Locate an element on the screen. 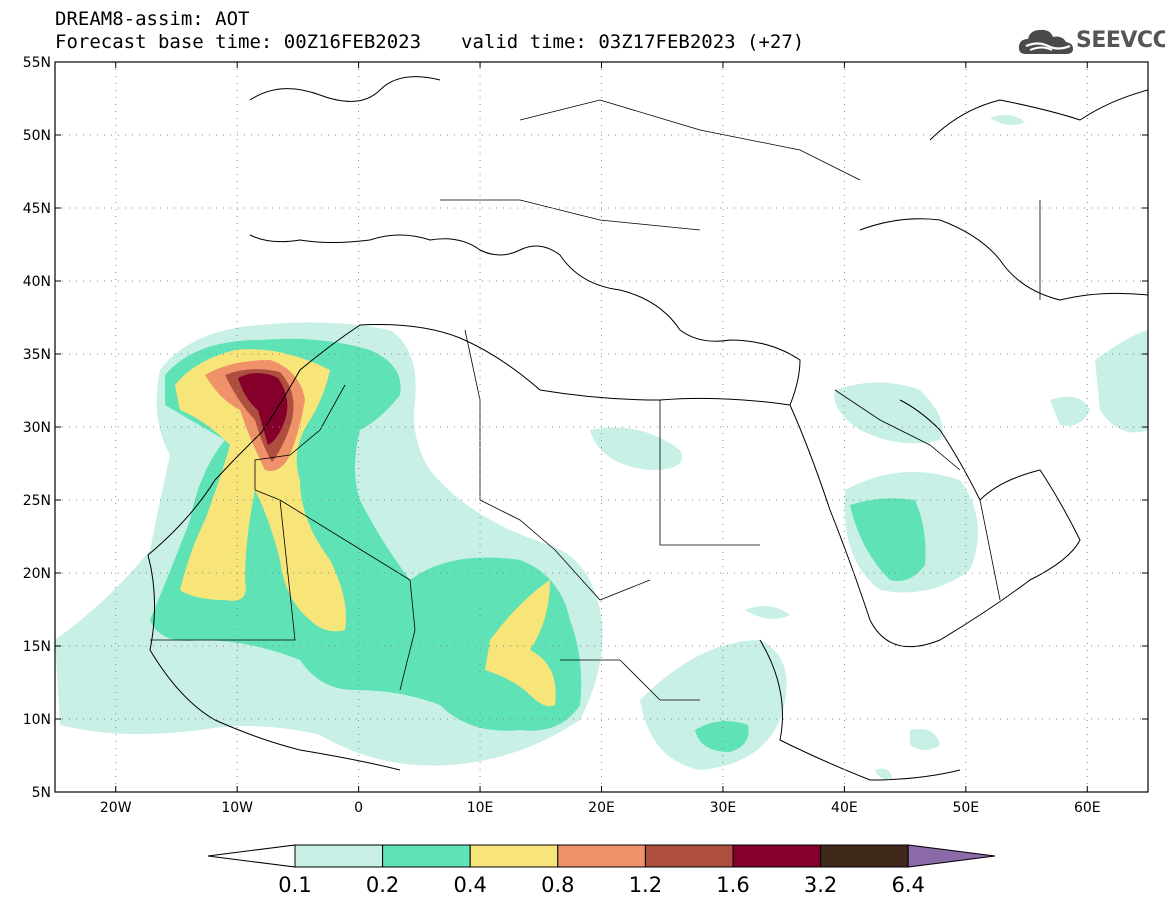 The width and height of the screenshot is (1165, 905). colorbar-label: 0.4 is located at coordinates (469, 885).